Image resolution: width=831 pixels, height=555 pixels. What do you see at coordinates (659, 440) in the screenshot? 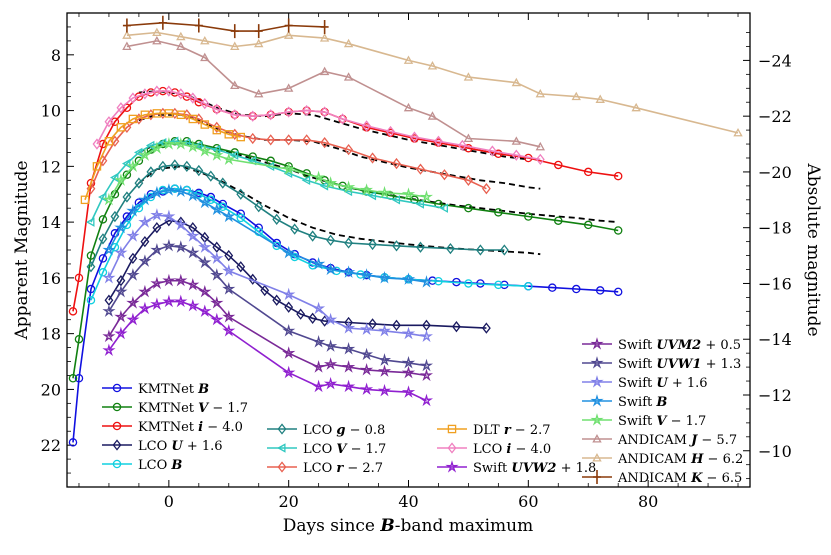
I see `legend-entry: ANDICAM J − 5.7` at bounding box center [659, 440].